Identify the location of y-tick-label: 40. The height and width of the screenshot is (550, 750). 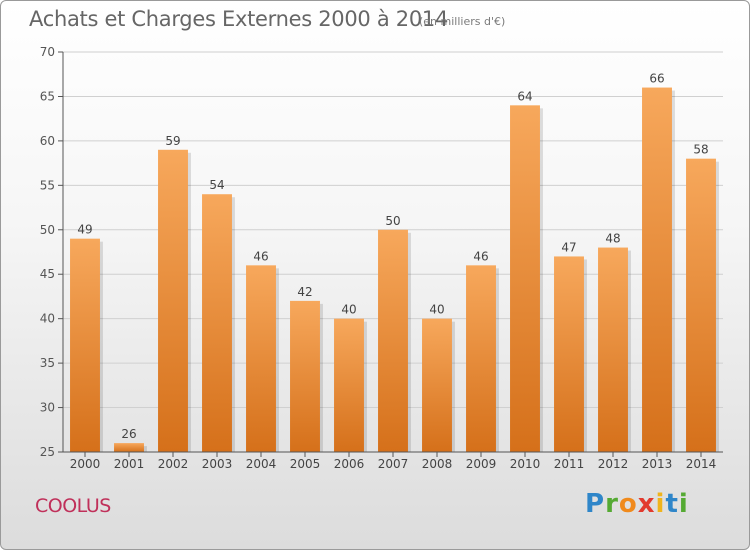
(47, 319).